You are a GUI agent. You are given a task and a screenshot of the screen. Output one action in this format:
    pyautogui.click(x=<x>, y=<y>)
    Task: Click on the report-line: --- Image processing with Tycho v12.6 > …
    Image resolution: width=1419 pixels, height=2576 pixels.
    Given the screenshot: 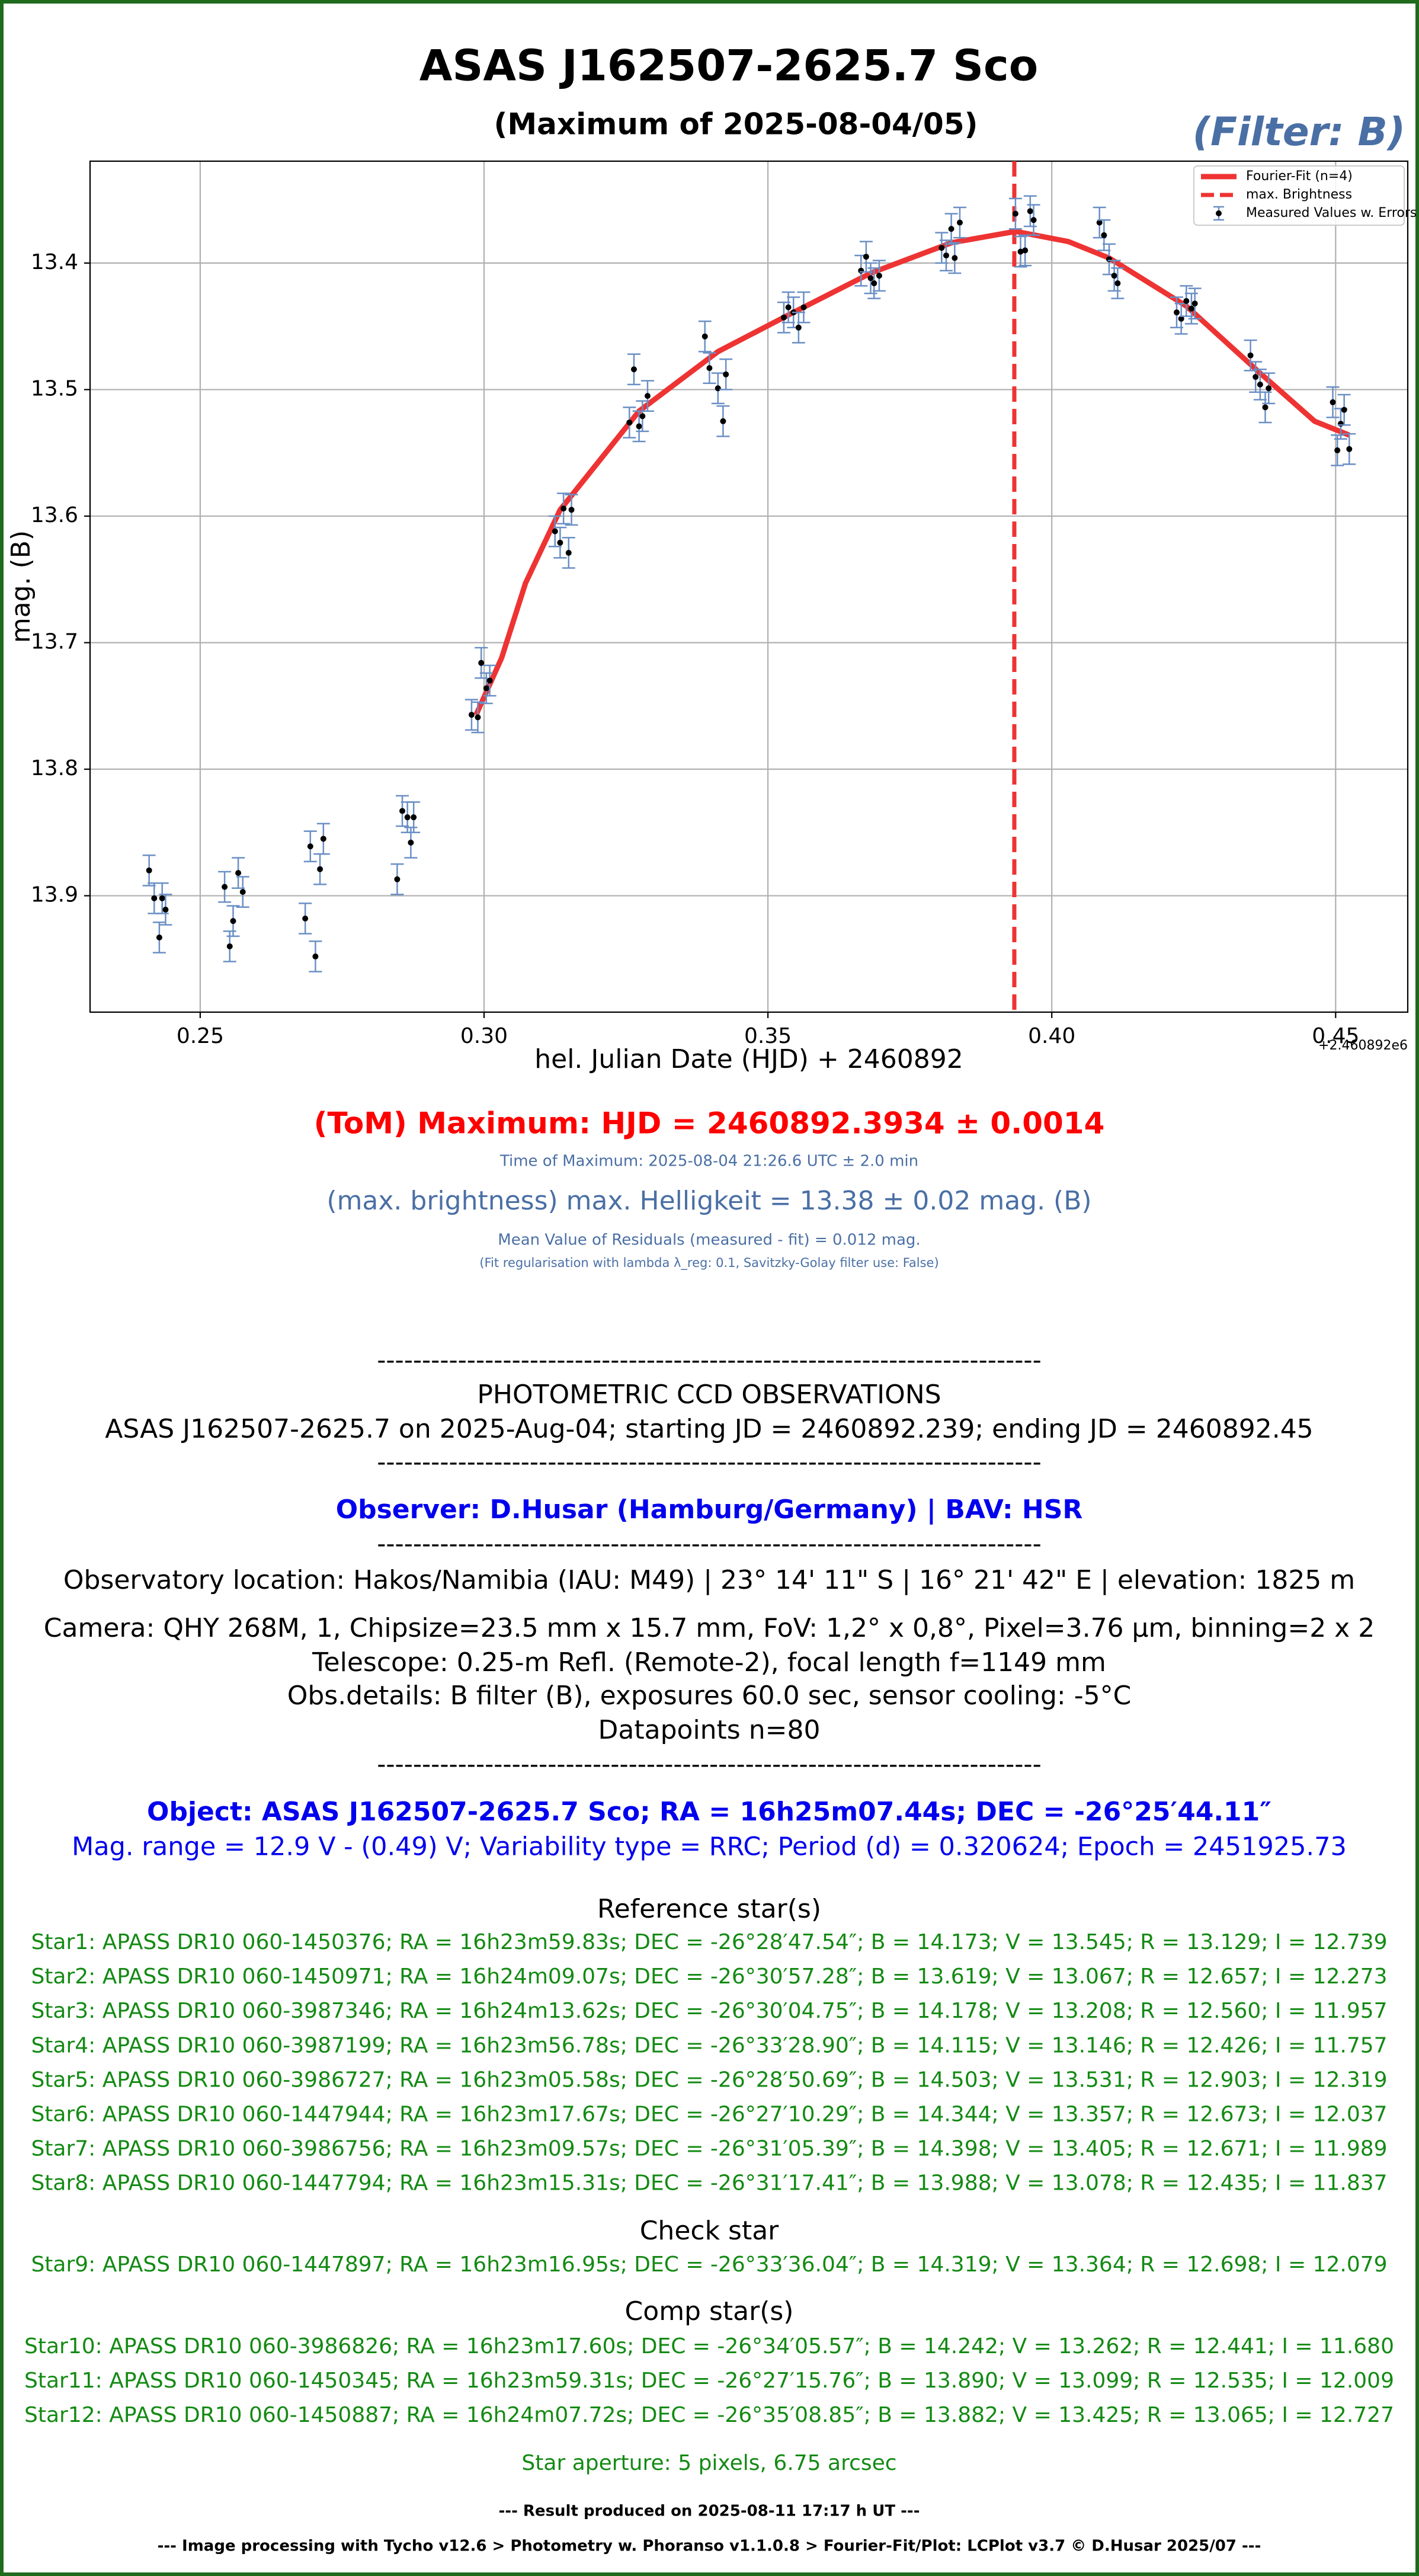 What is the action you would take?
    pyautogui.click(x=709, y=2546)
    